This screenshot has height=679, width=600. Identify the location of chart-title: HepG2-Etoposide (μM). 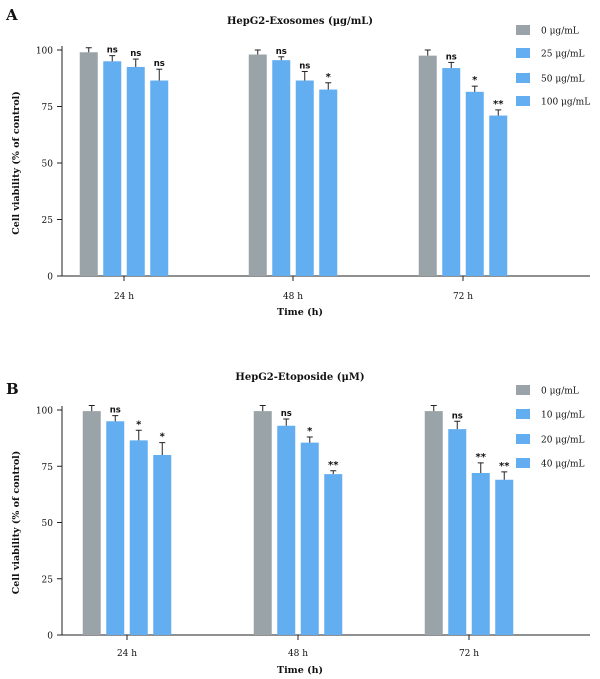
(299, 377).